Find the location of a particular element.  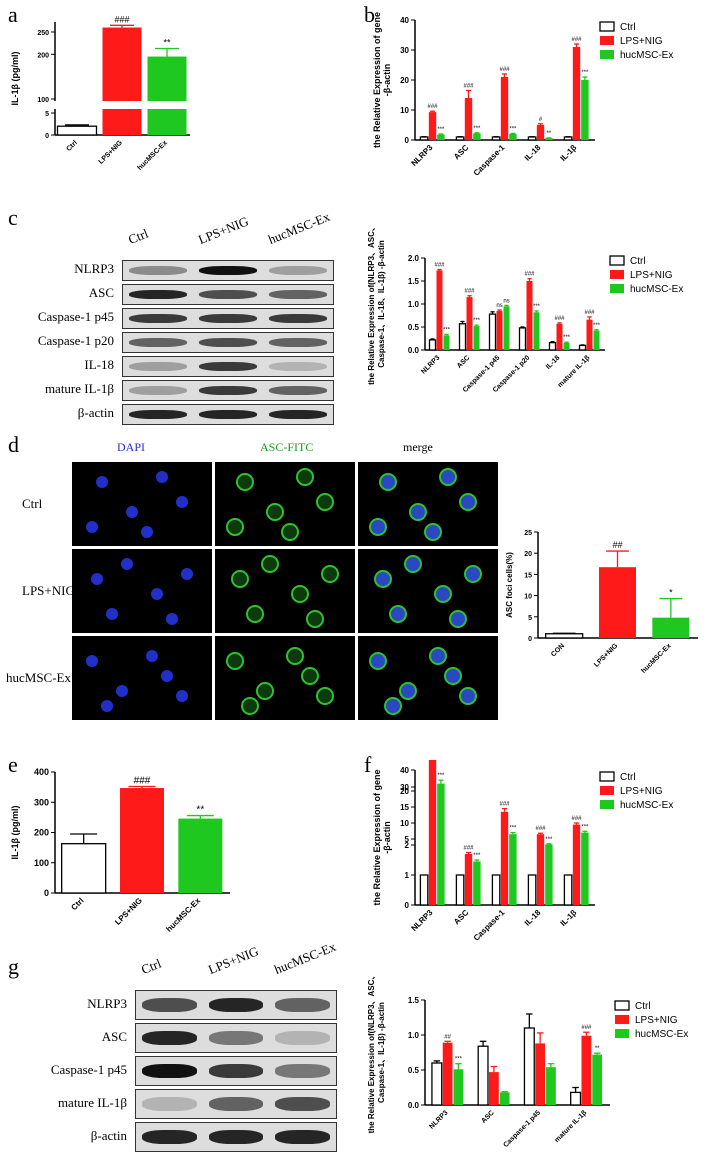

b-legend-label: LPS+NIG is located at coordinates (641, 41).